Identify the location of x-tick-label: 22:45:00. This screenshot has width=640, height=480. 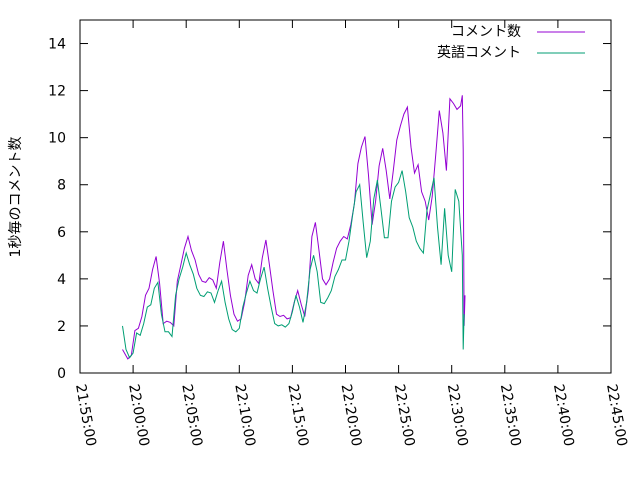
(616, 415).